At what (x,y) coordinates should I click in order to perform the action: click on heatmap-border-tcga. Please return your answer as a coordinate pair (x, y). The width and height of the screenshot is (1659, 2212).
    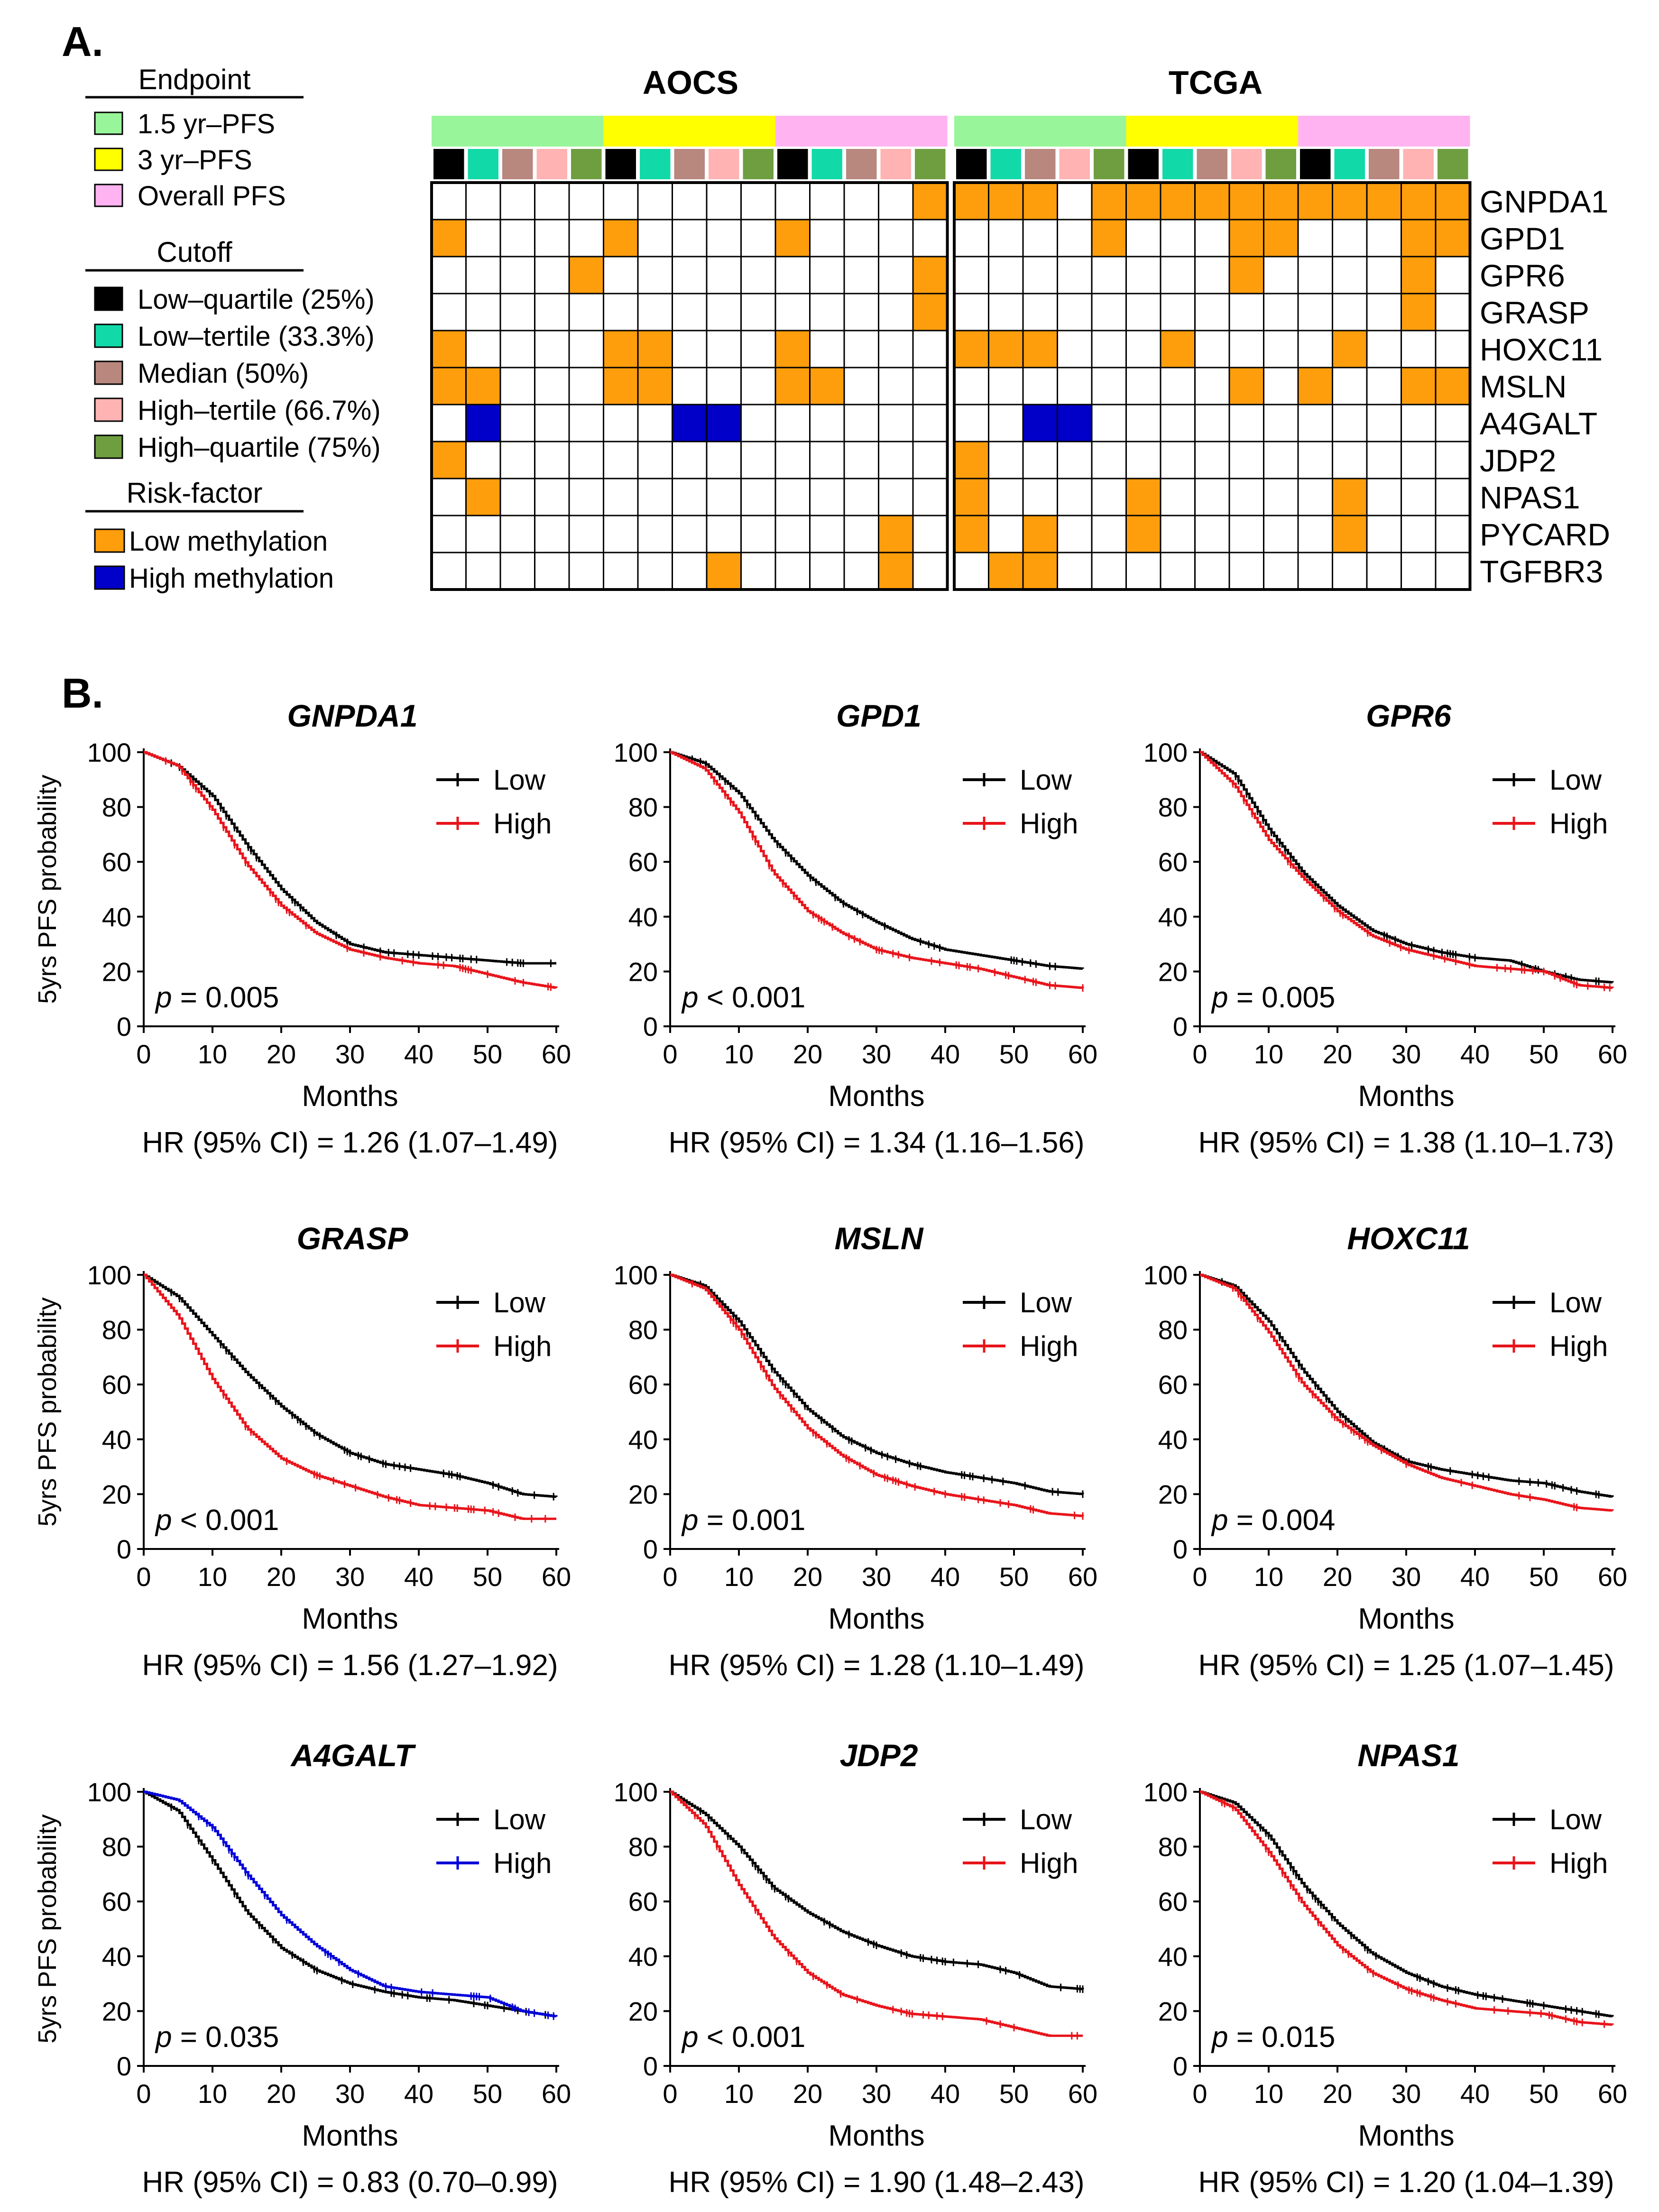
    Looking at the image, I should click on (1212, 386).